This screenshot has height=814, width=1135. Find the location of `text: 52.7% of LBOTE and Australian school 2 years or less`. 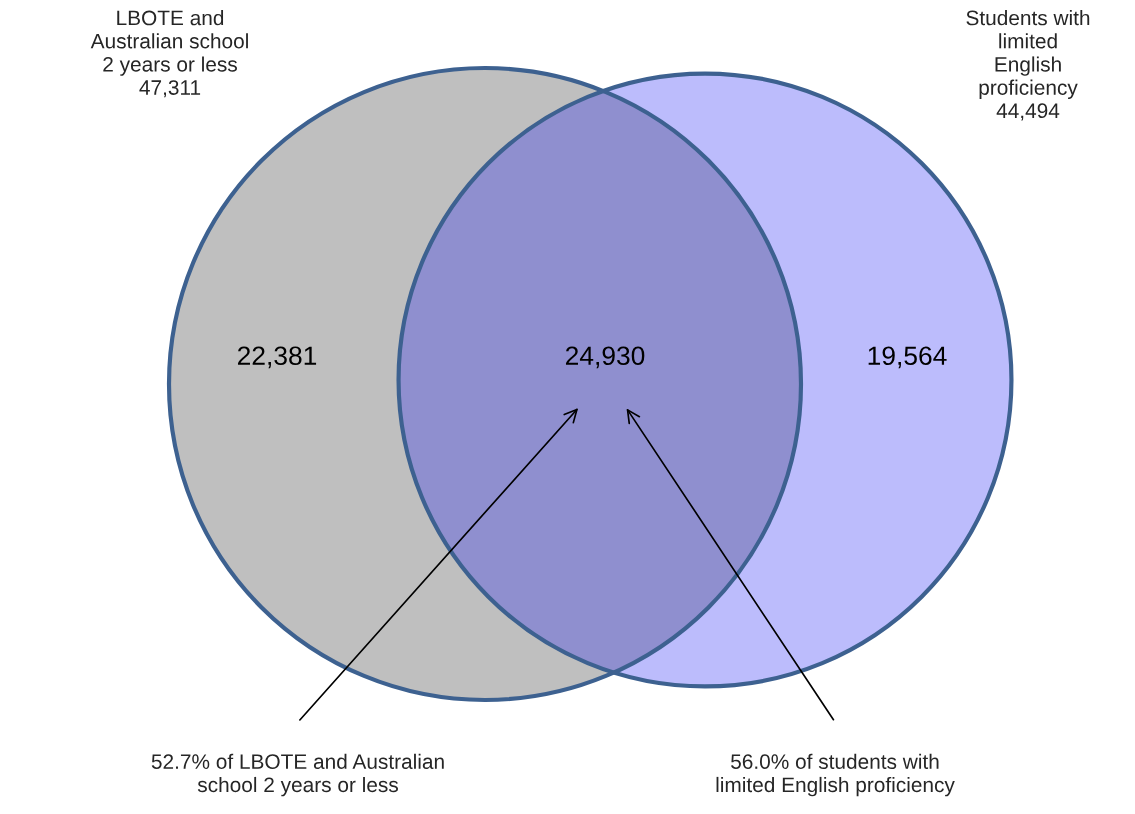

text: 52.7% of LBOTE and Australian school 2 years or less is located at coordinates (297, 775).